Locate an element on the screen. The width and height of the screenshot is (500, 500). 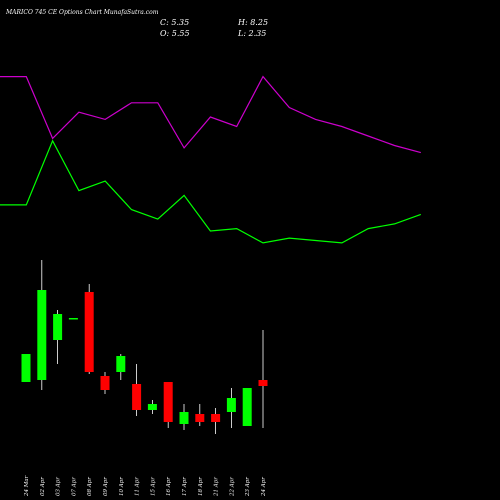
candle-24-apr is located at coordinates (263, 379).